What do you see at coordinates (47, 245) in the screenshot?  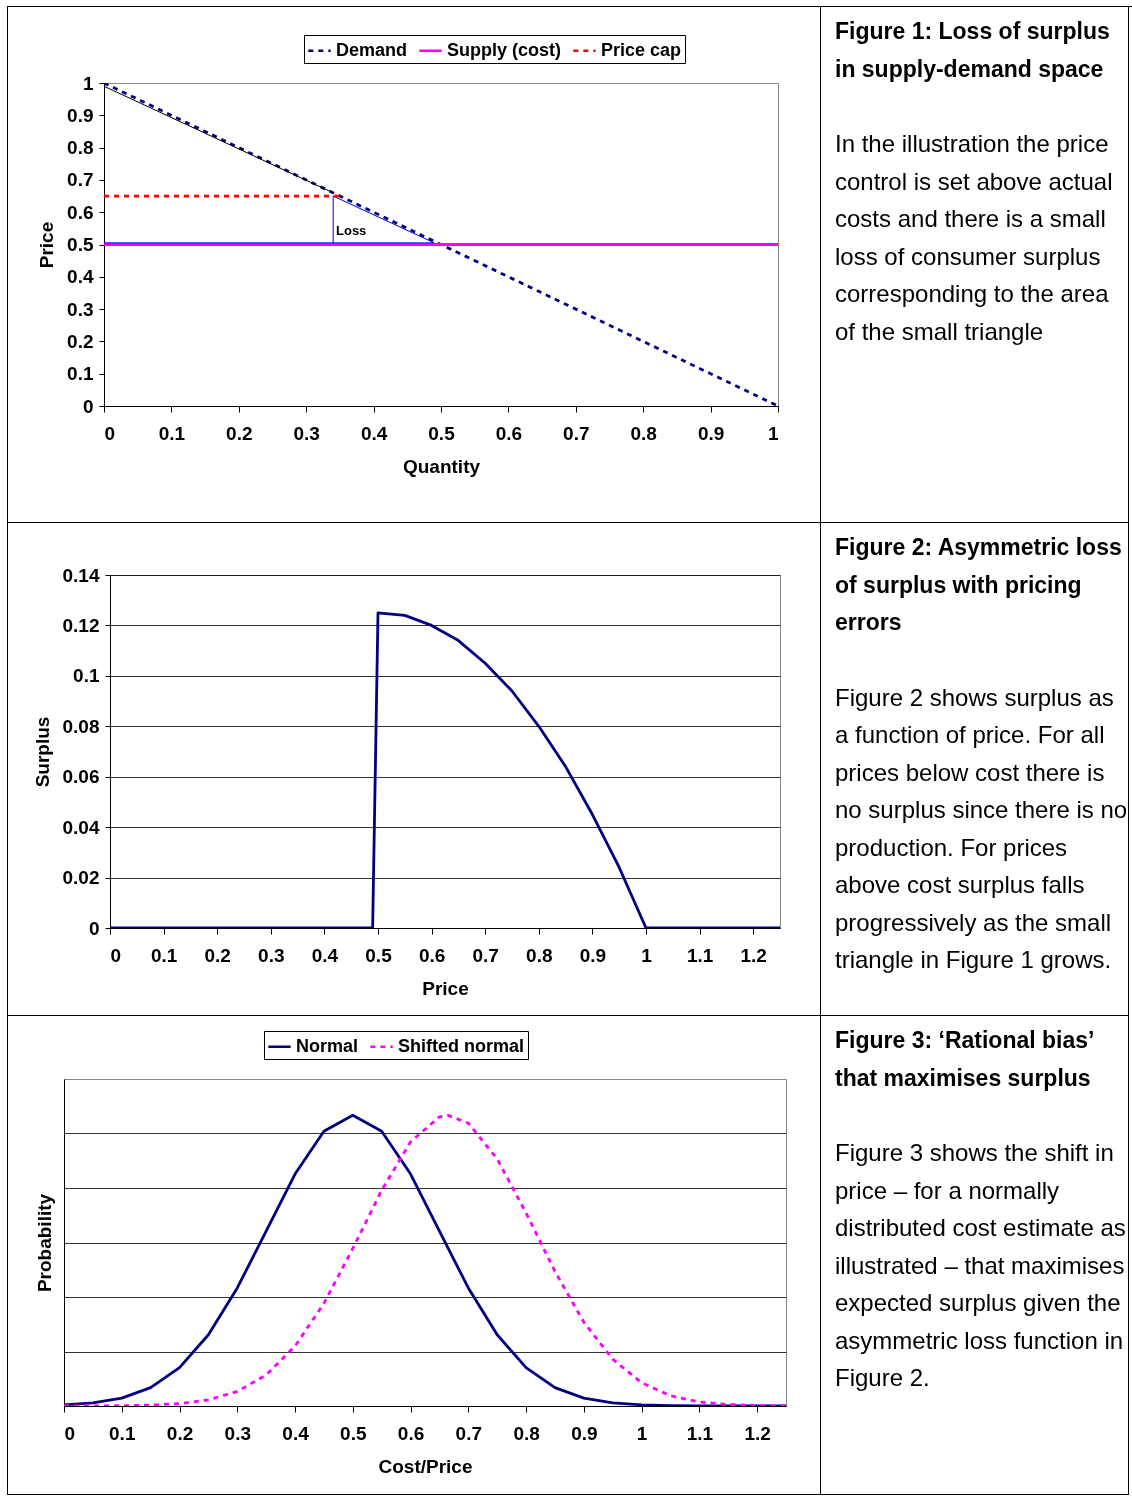 I see `y-axis-title: Price` at bounding box center [47, 245].